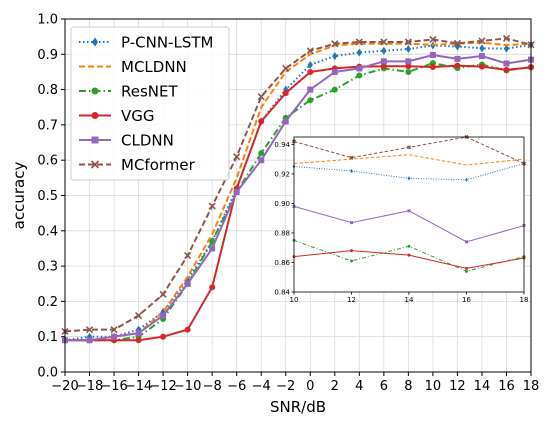  Describe the element at coordinates (47, 231) in the screenshot. I see `y-tick-label: 0.4` at that location.